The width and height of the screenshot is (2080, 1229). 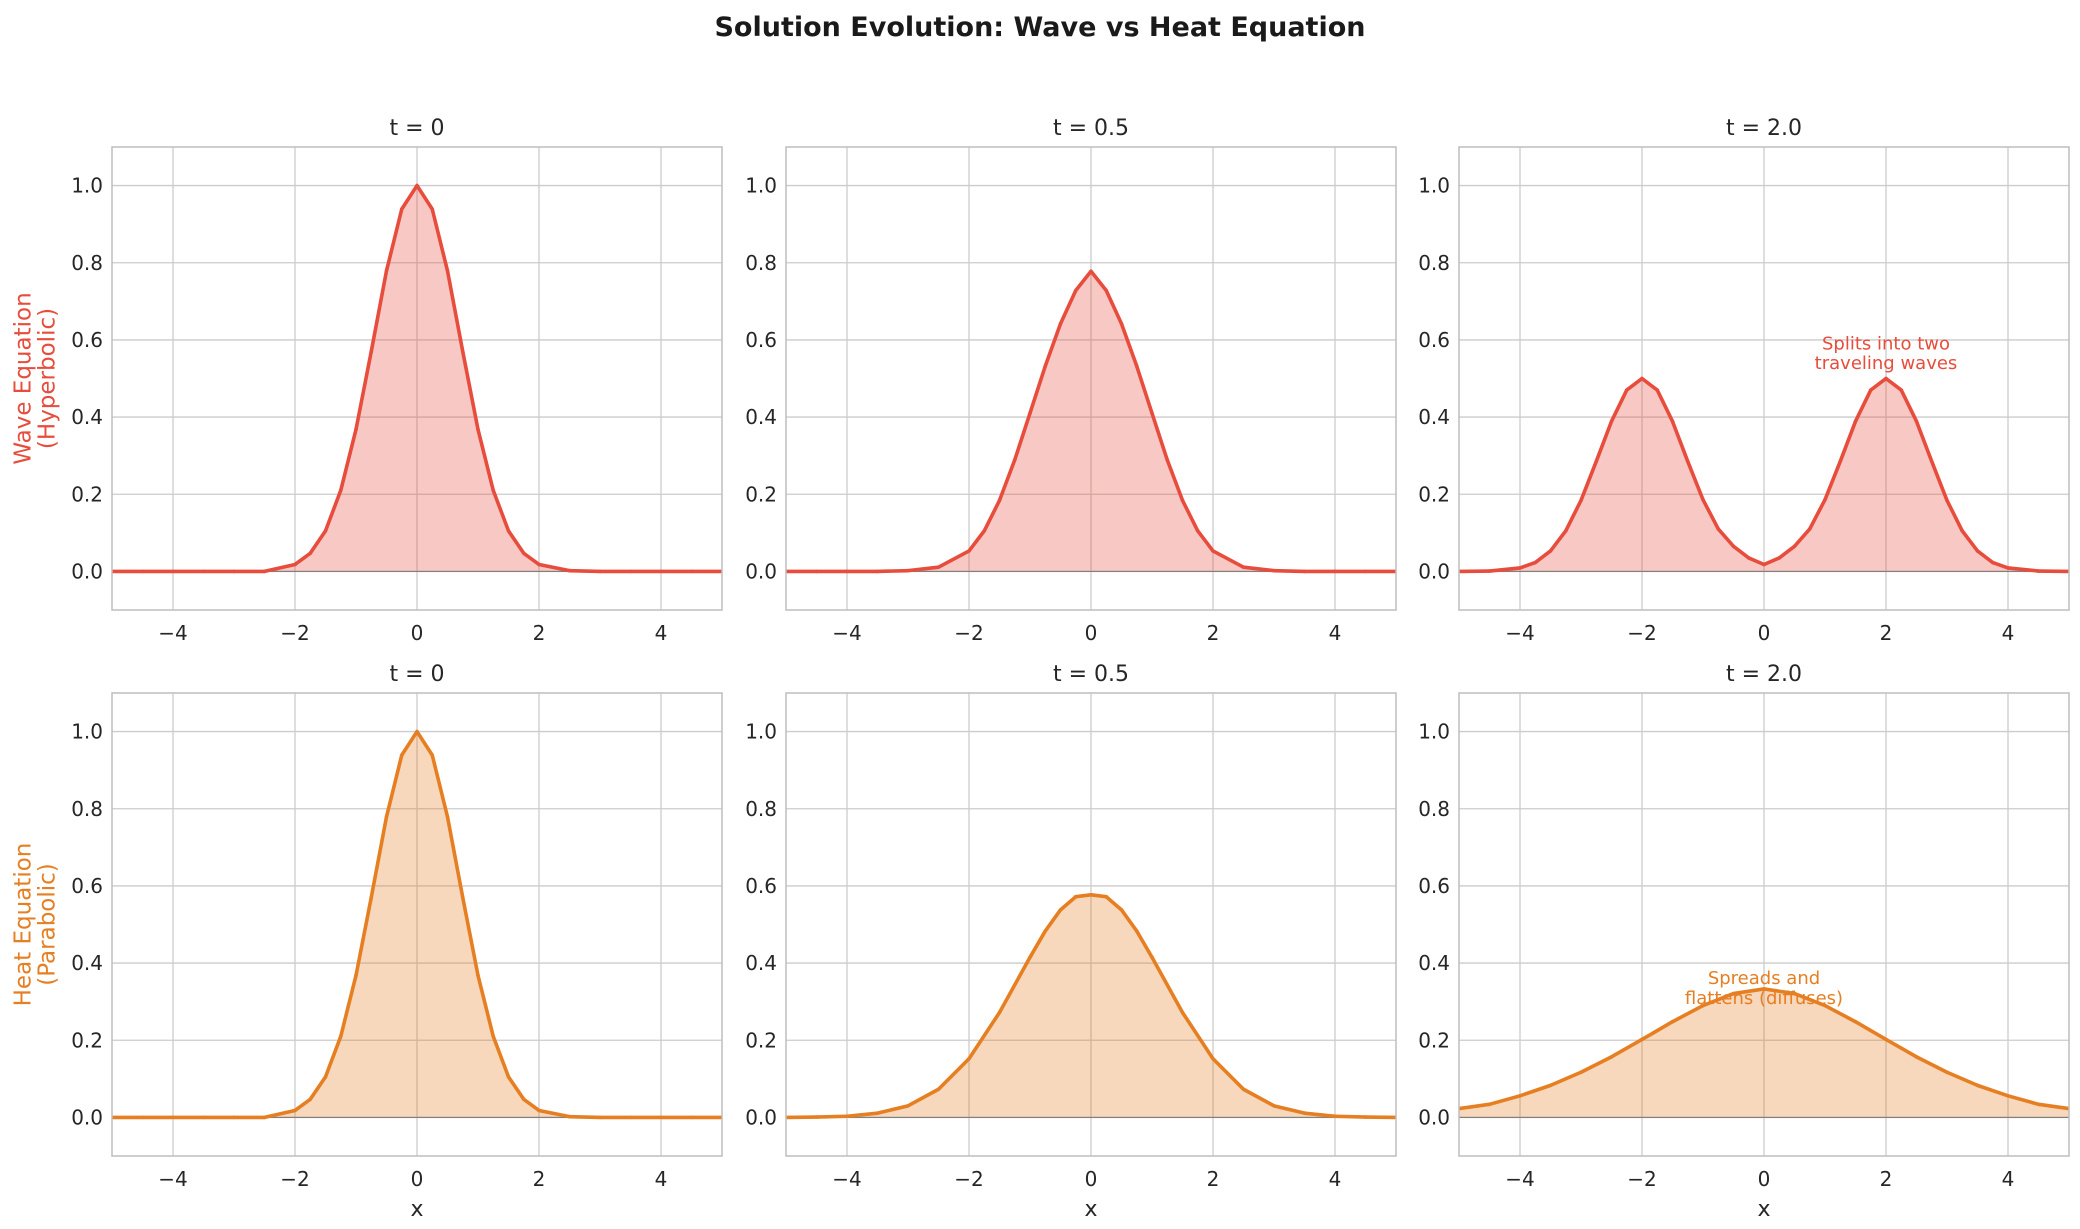 I want to click on panel-title: t = 0.5, so click(x=1091, y=128).